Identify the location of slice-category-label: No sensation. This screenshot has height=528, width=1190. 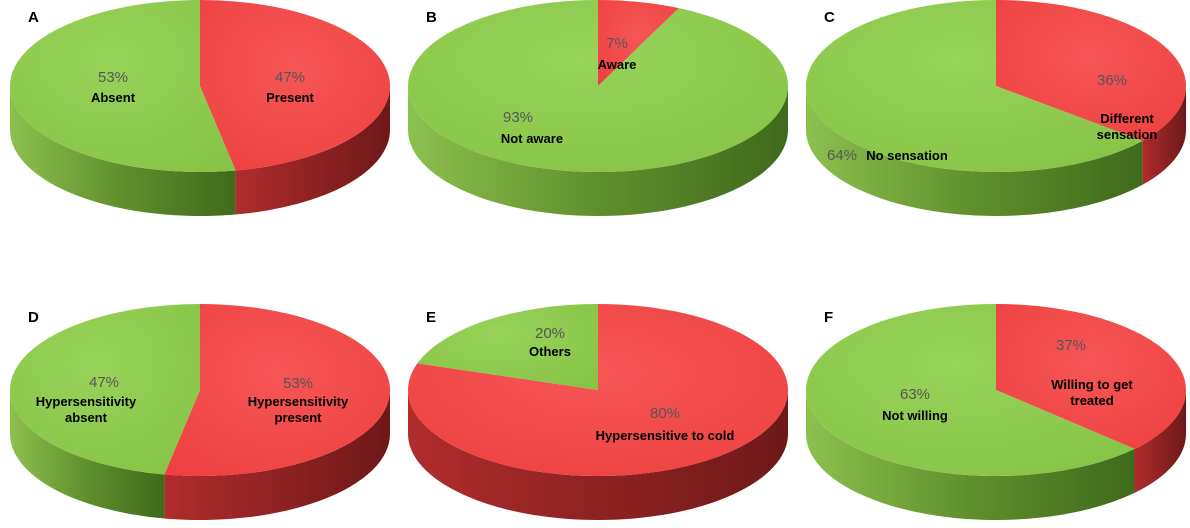
(907, 155).